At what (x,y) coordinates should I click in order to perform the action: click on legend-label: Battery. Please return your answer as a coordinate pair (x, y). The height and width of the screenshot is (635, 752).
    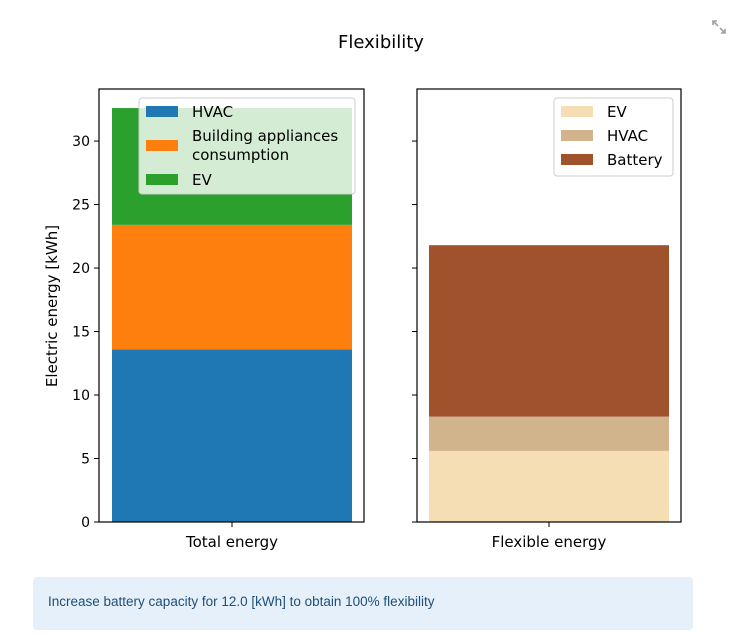
    Looking at the image, I should click on (635, 160).